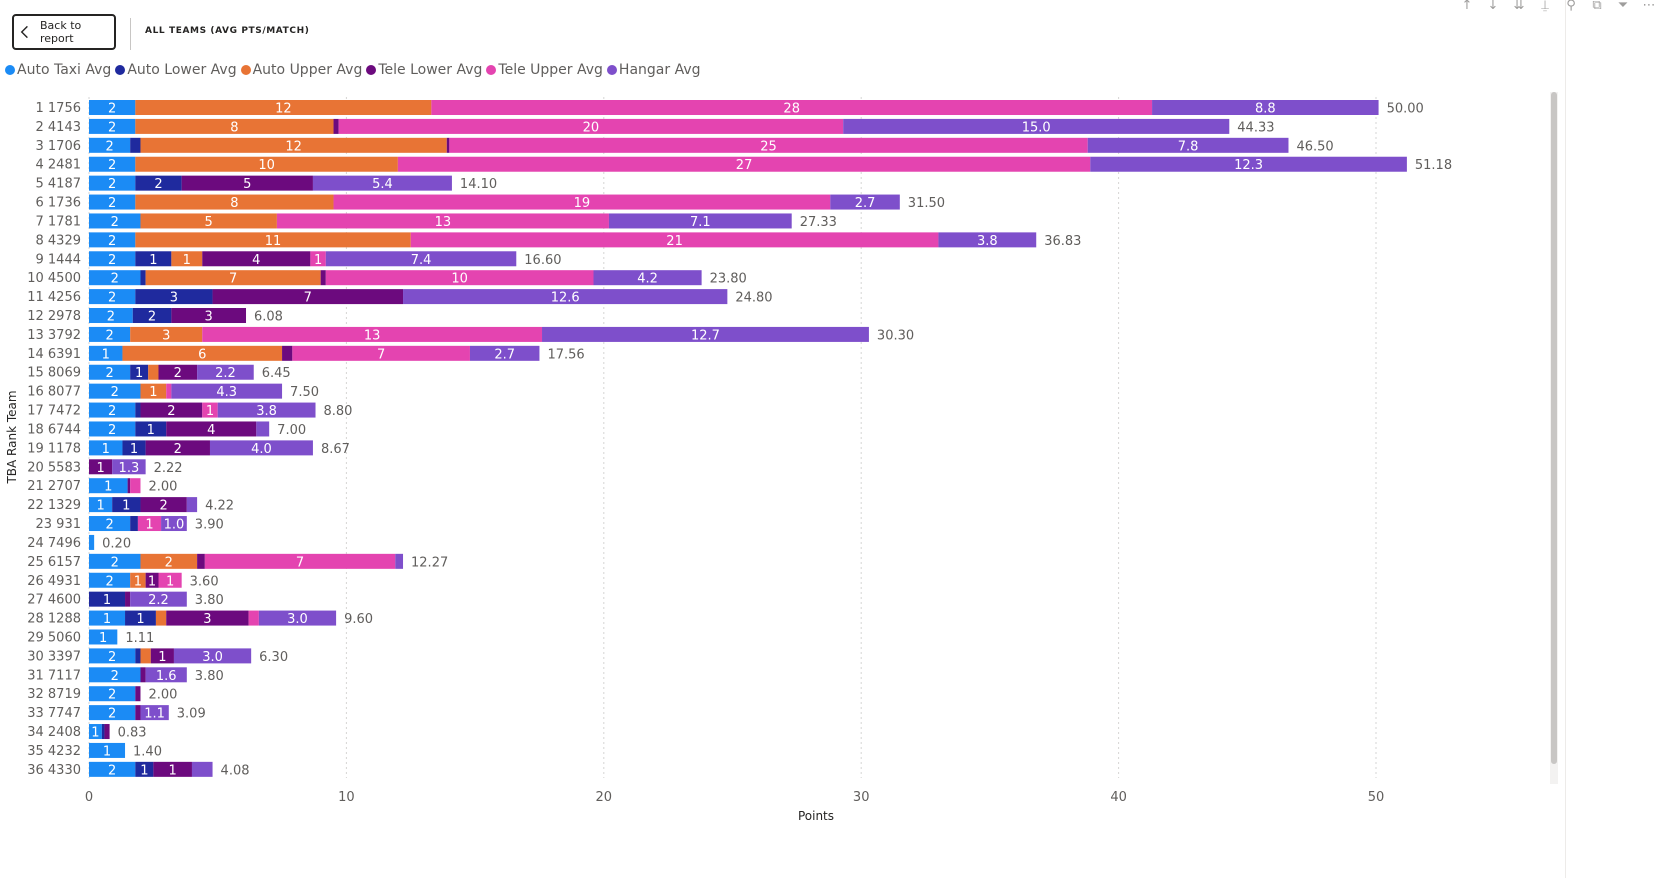  Describe the element at coordinates (211, 430) in the screenshot. I see `segment-data-label: 4` at that location.